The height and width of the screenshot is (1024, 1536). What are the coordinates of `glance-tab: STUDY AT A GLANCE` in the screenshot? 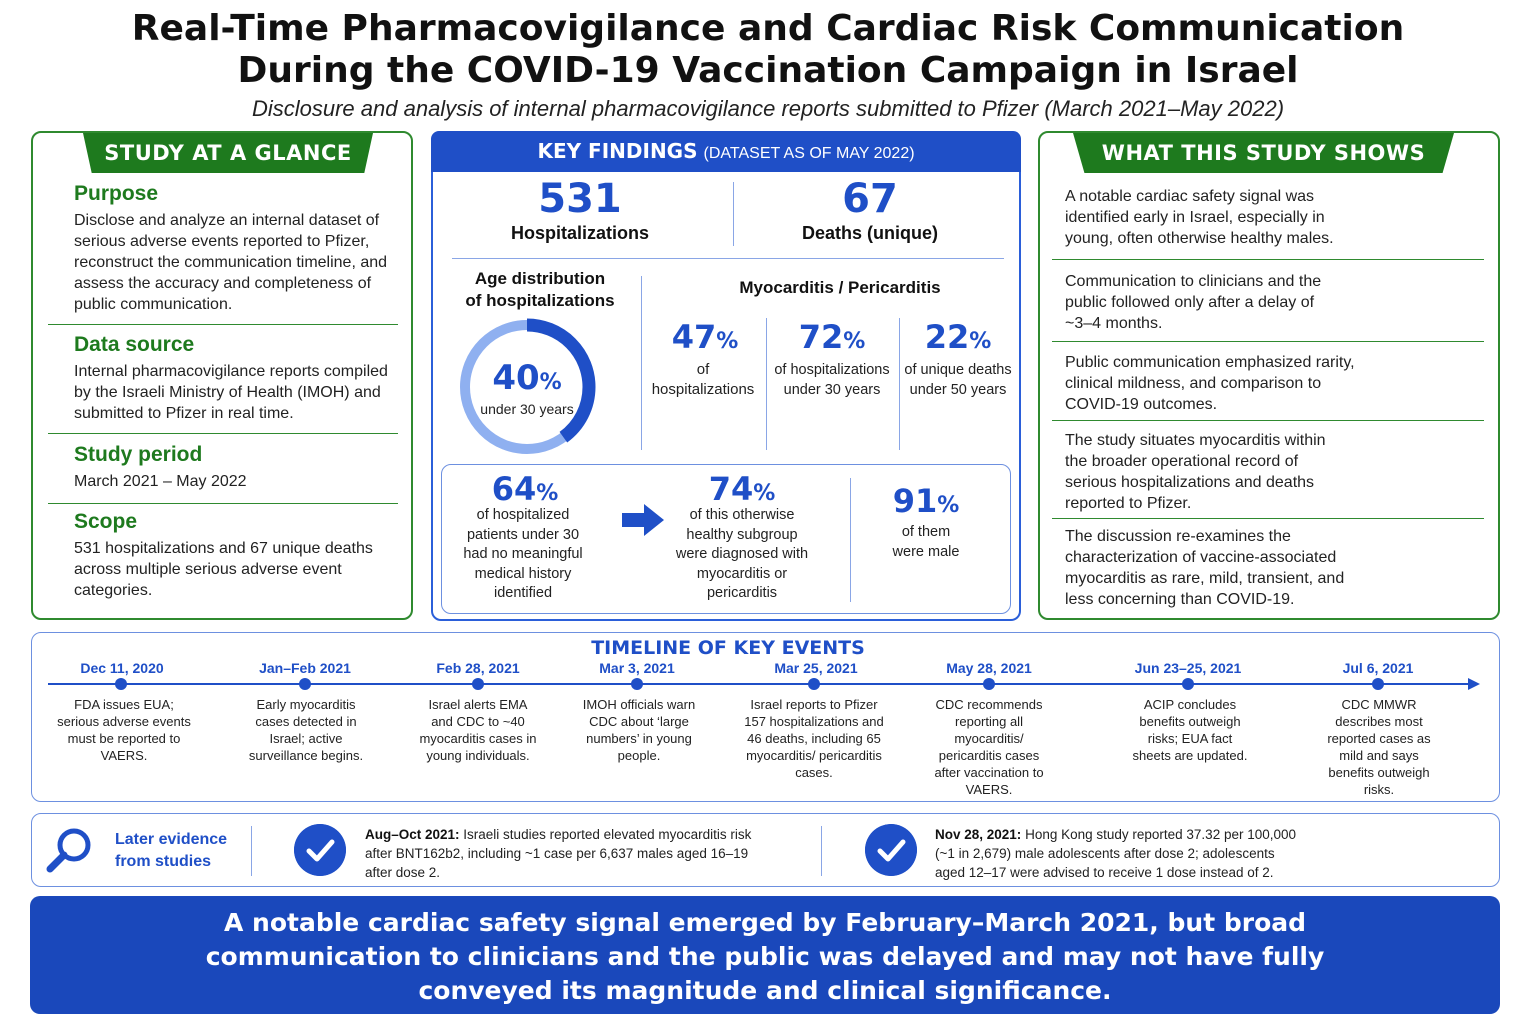 It's located at (228, 153).